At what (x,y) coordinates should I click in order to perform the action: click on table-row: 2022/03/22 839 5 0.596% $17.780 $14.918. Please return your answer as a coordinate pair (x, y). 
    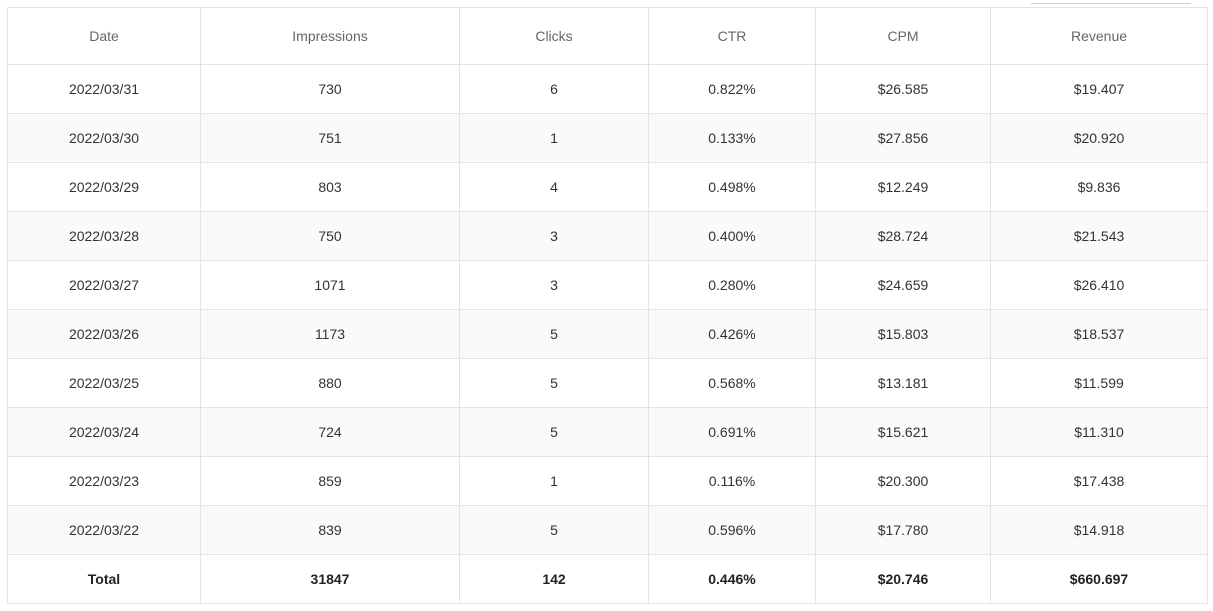
    Looking at the image, I should click on (607, 530).